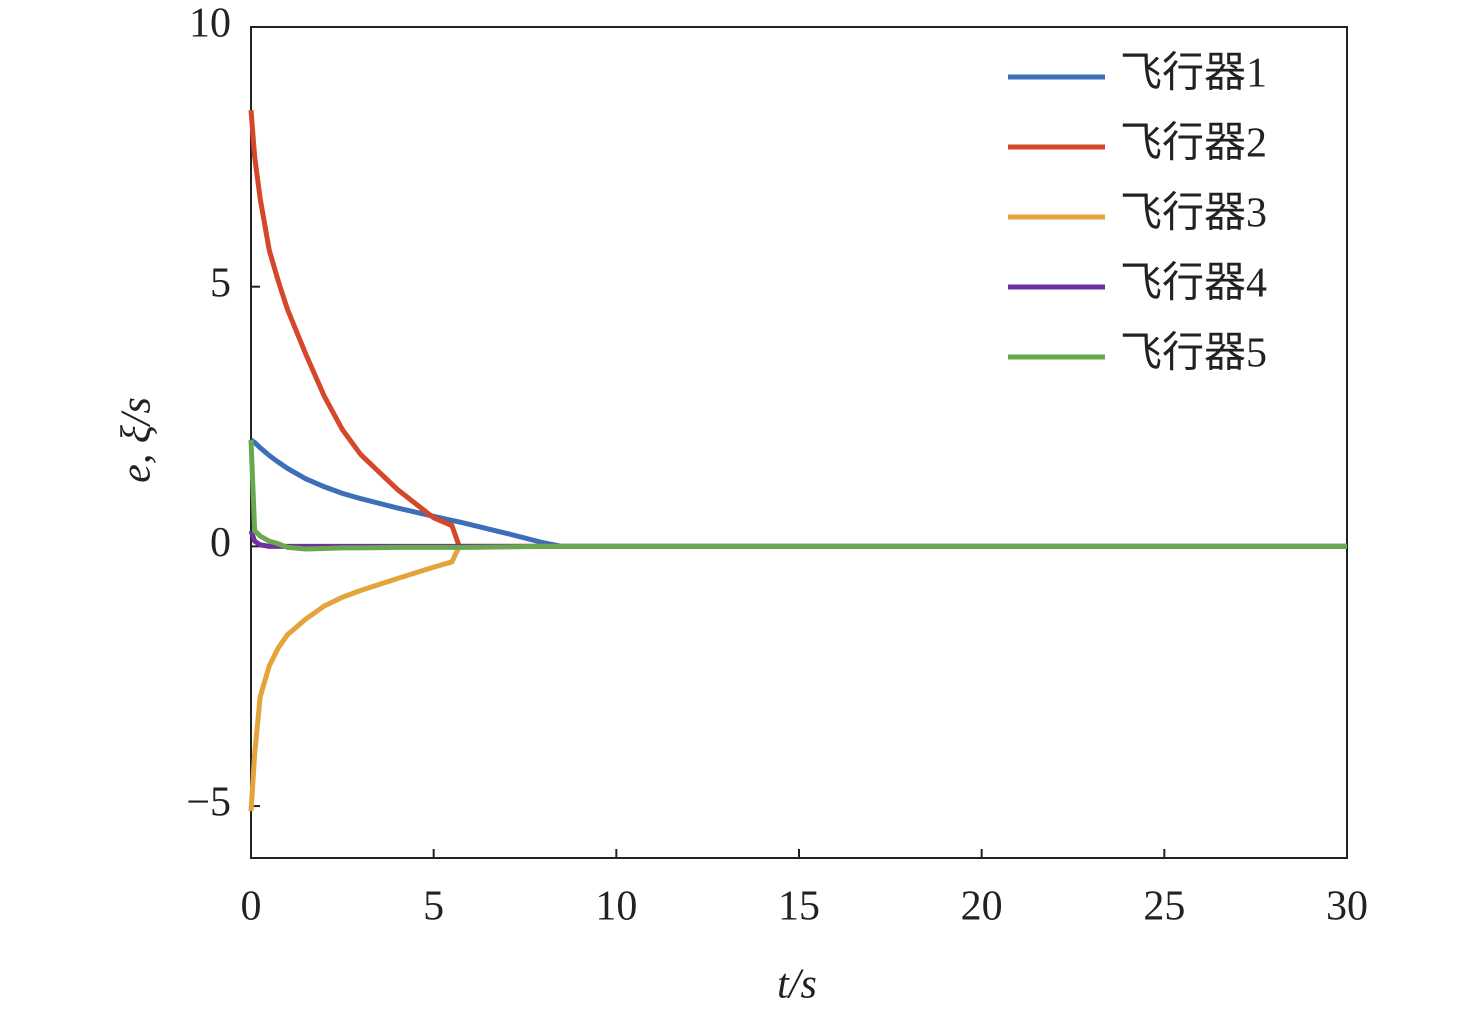  I want to click on y-tick-label: −5, so click(208, 803).